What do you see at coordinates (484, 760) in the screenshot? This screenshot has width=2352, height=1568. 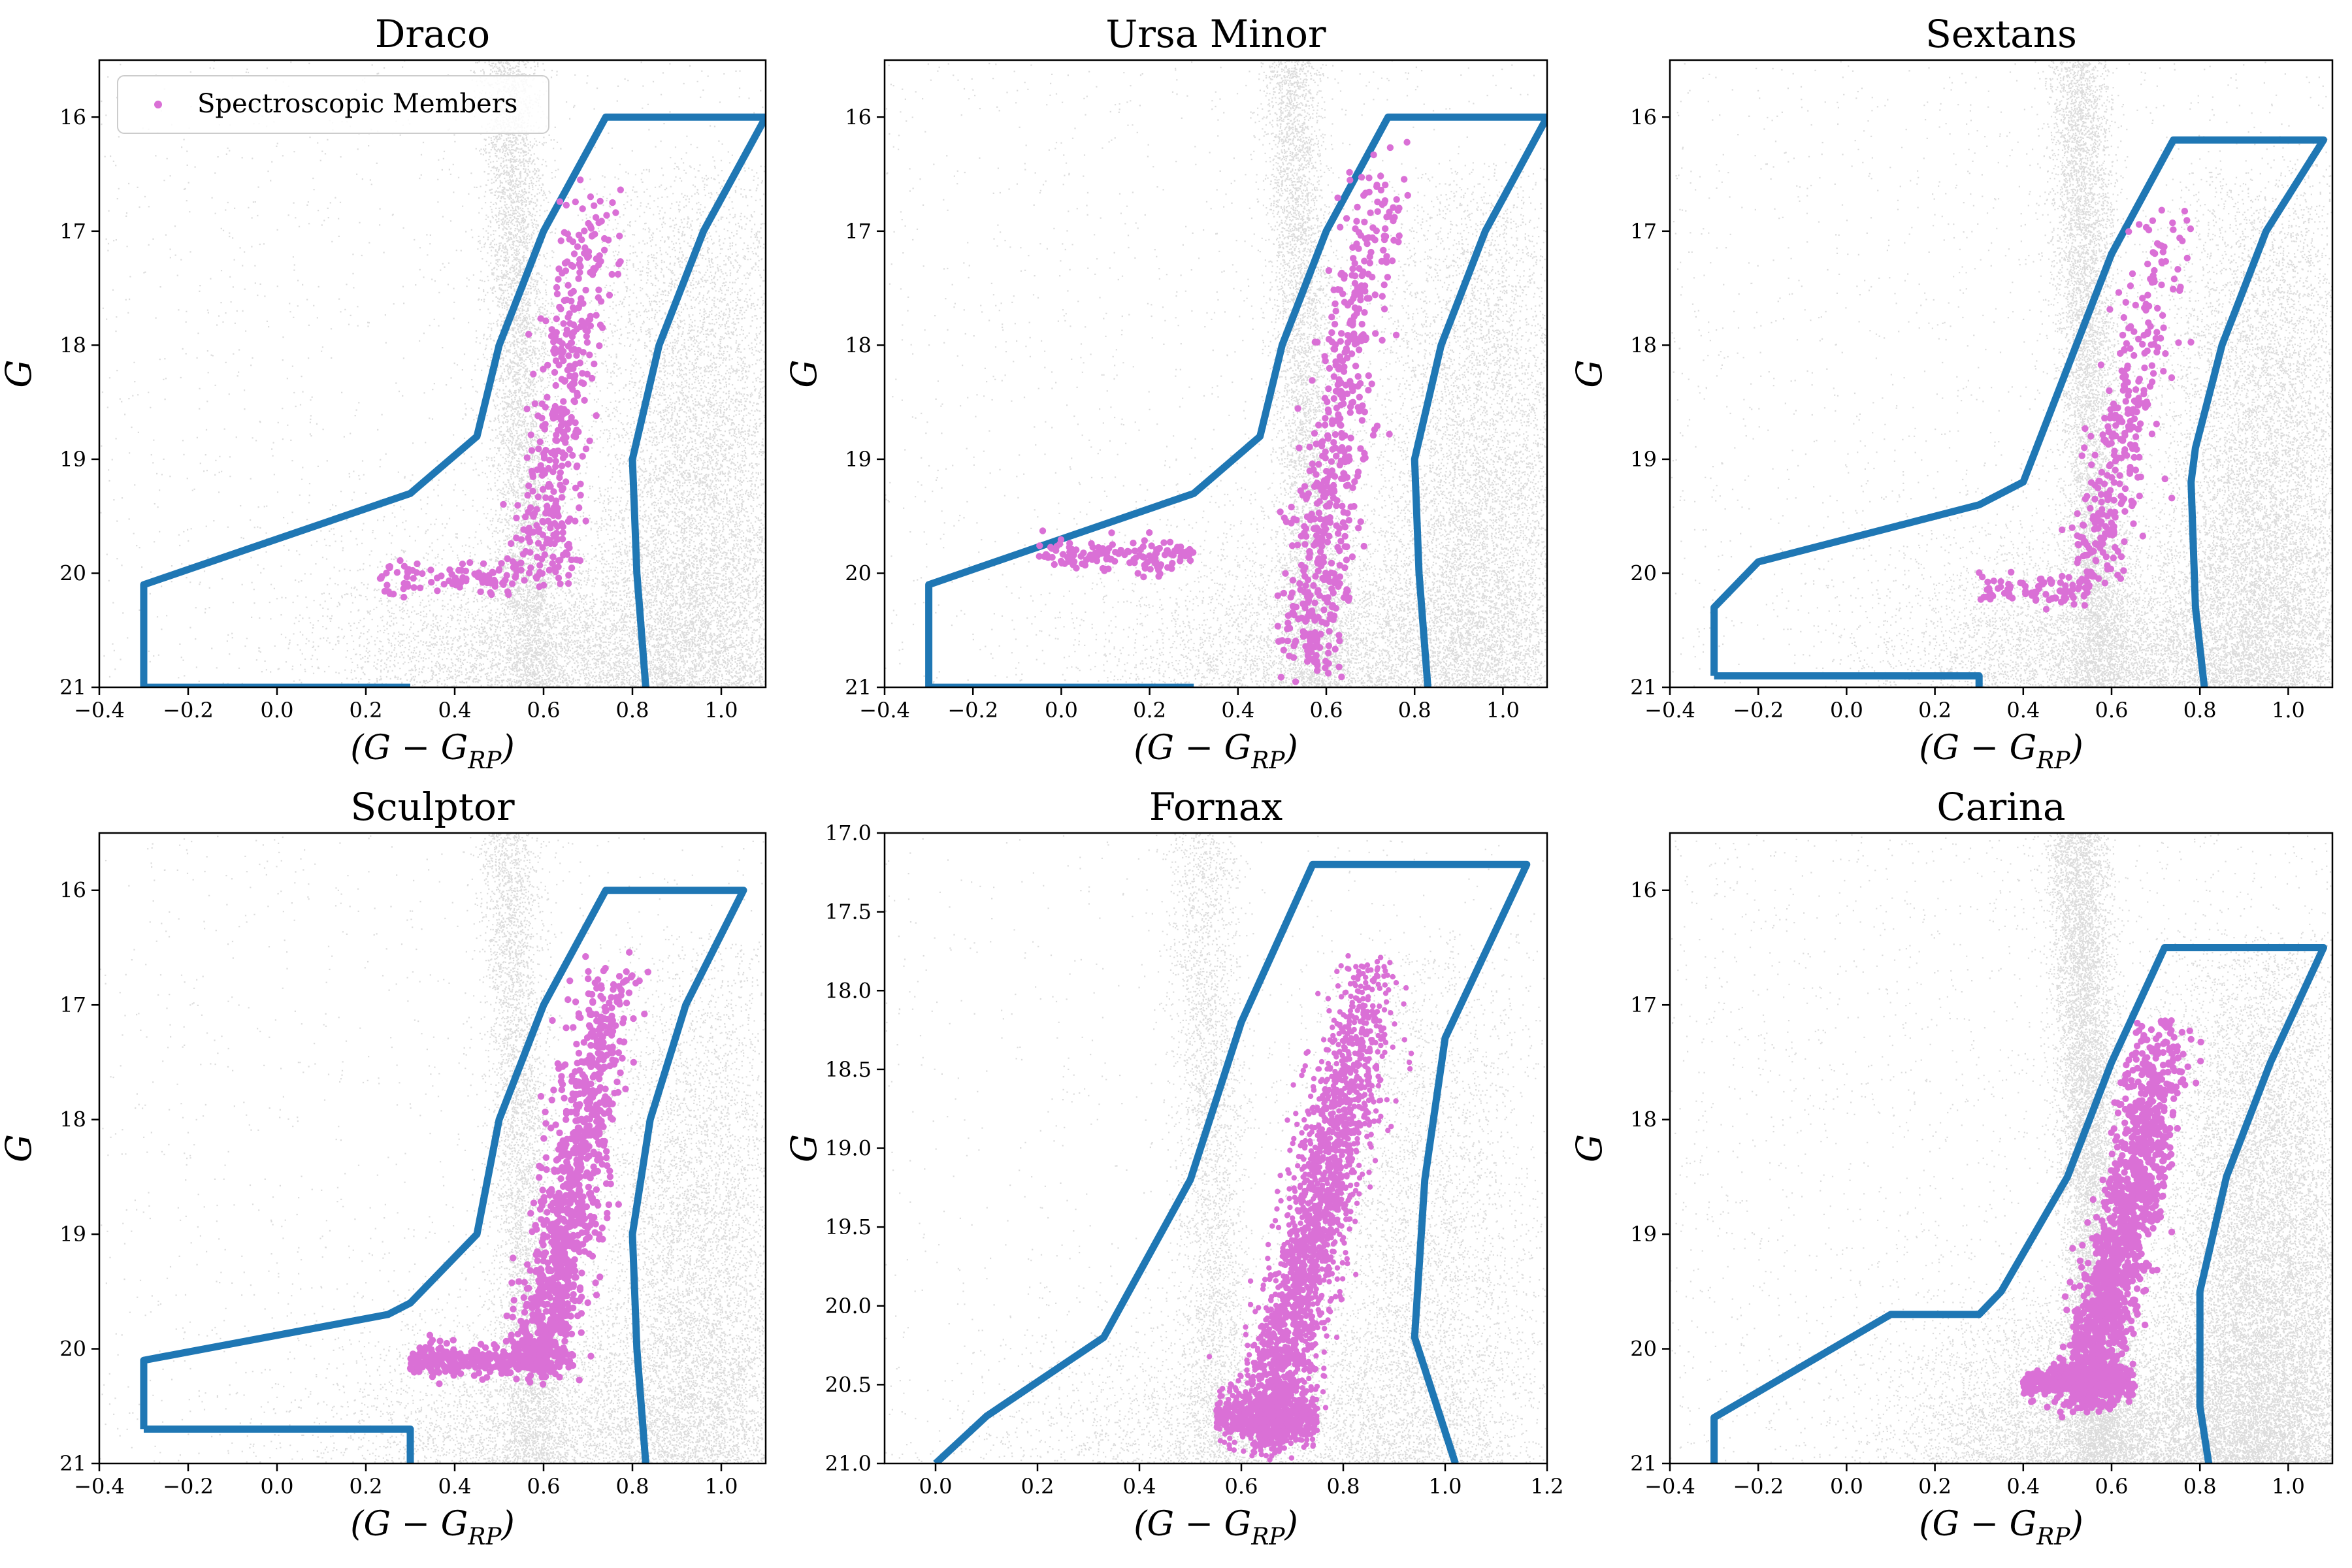 I see `x-axis-label-sub: RP` at bounding box center [484, 760].